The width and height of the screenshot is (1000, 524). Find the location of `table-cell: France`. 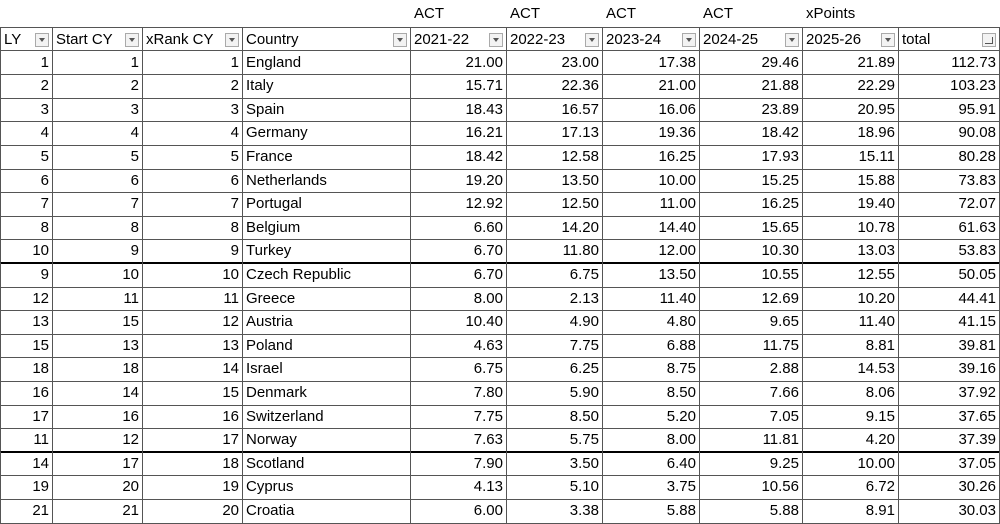

table-cell: France is located at coordinates (327, 157).